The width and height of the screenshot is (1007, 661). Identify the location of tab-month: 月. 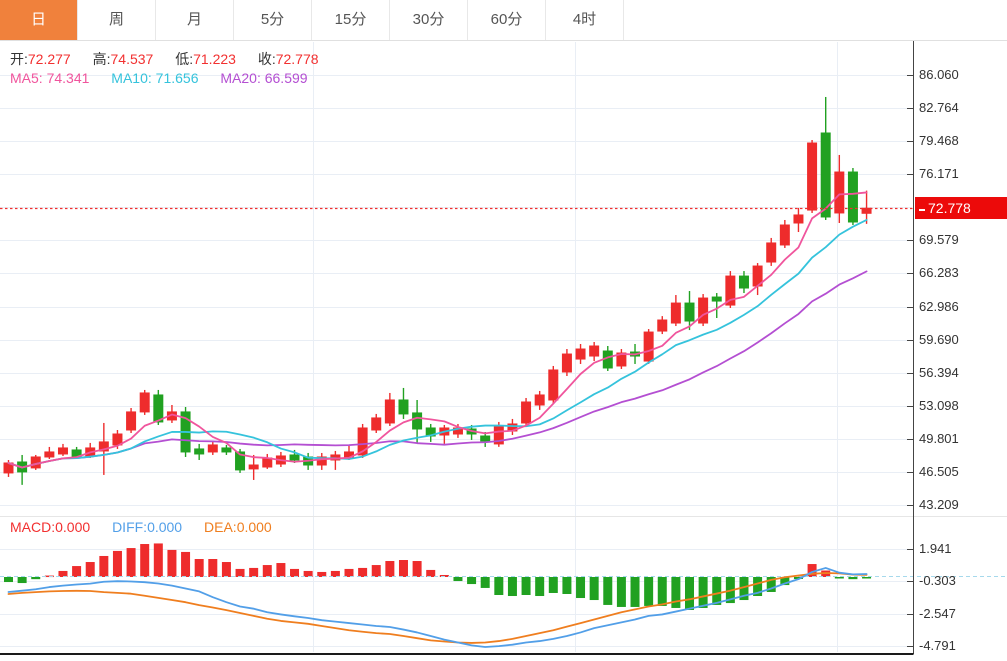
(195, 20).